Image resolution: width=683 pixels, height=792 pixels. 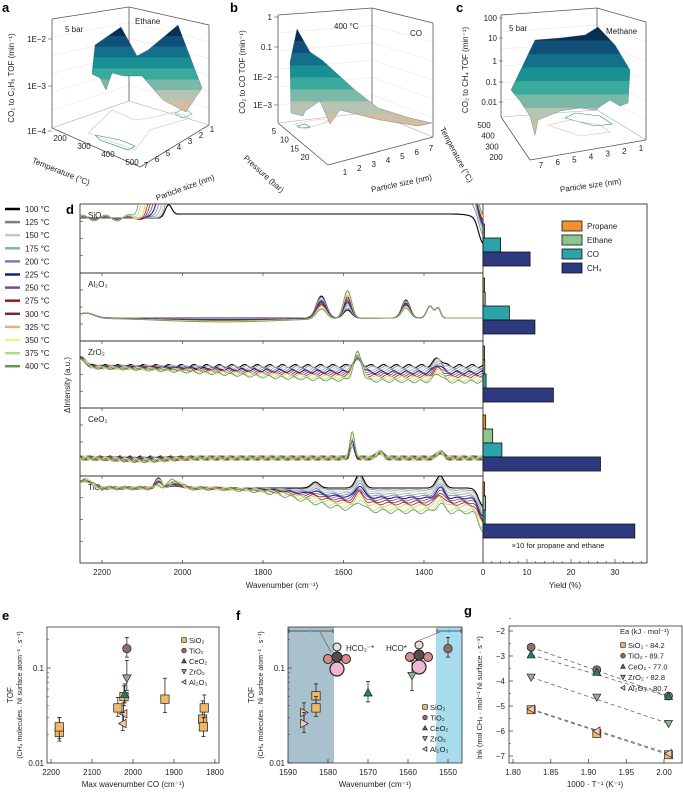 What do you see at coordinates (570, 81) in the screenshot?
I see `tof-surface` at bounding box center [570, 81].